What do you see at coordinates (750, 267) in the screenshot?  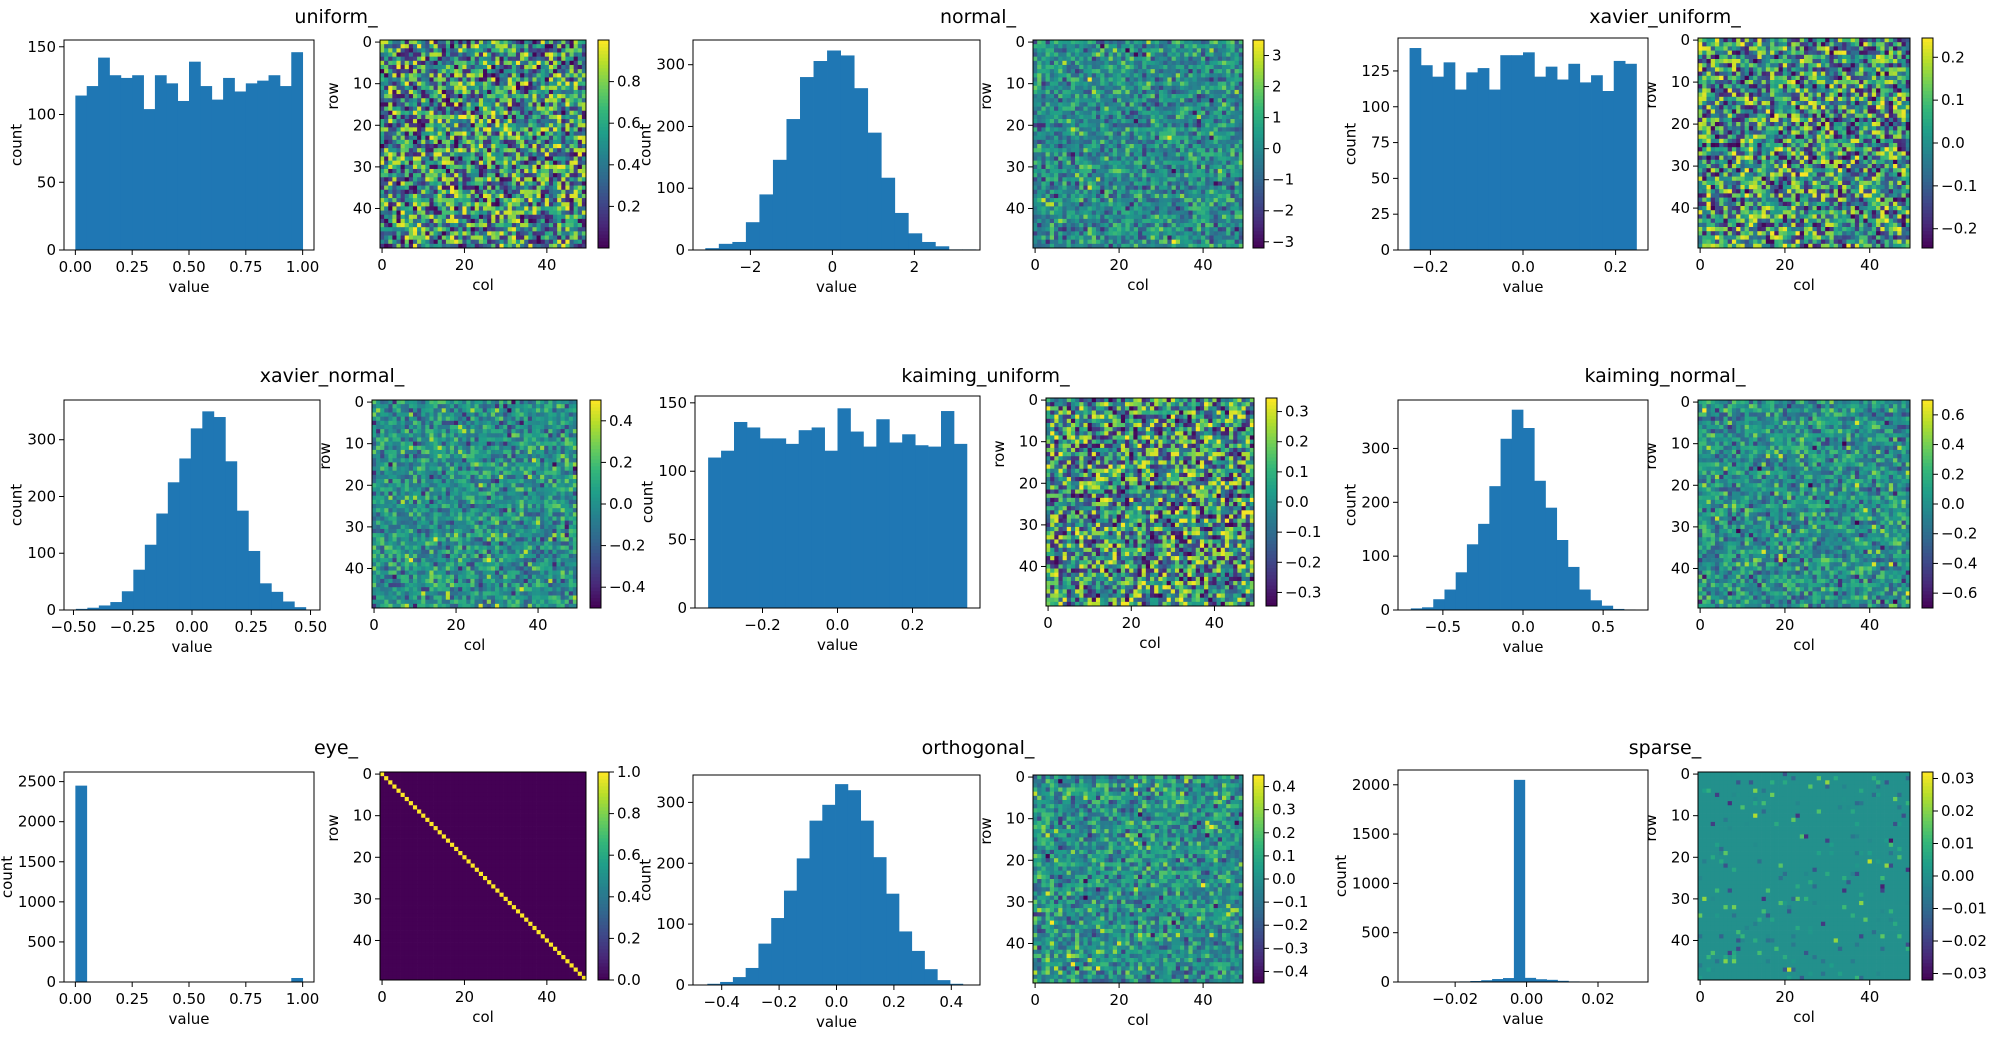 I see `x-tick-label: −2` at bounding box center [750, 267].